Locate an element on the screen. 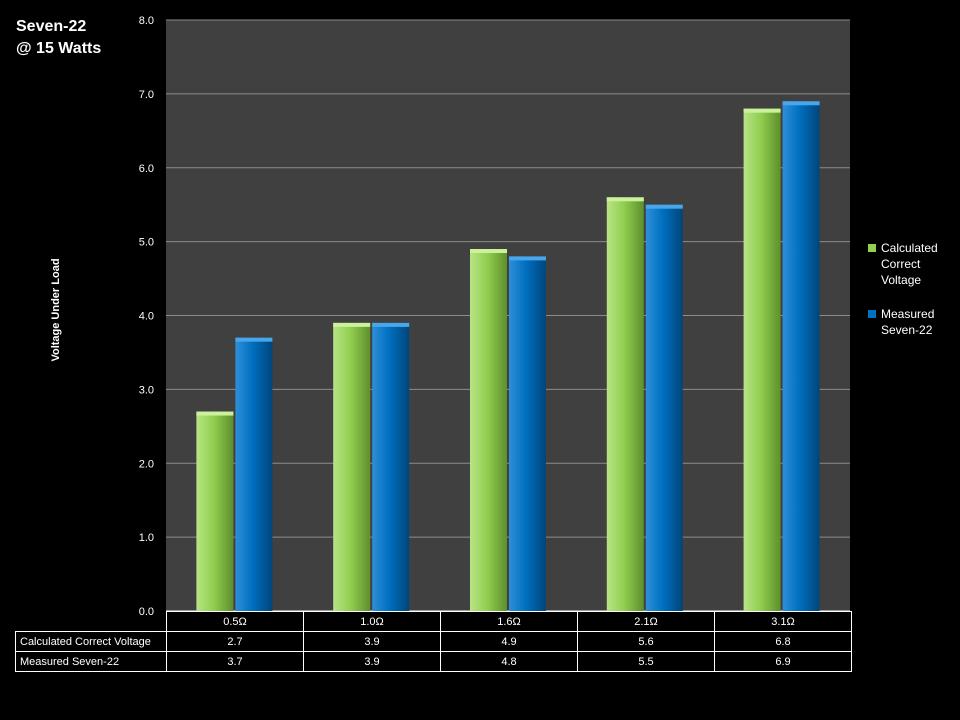  data-table-row-label: Measured Seven-22 is located at coordinates (91, 661).